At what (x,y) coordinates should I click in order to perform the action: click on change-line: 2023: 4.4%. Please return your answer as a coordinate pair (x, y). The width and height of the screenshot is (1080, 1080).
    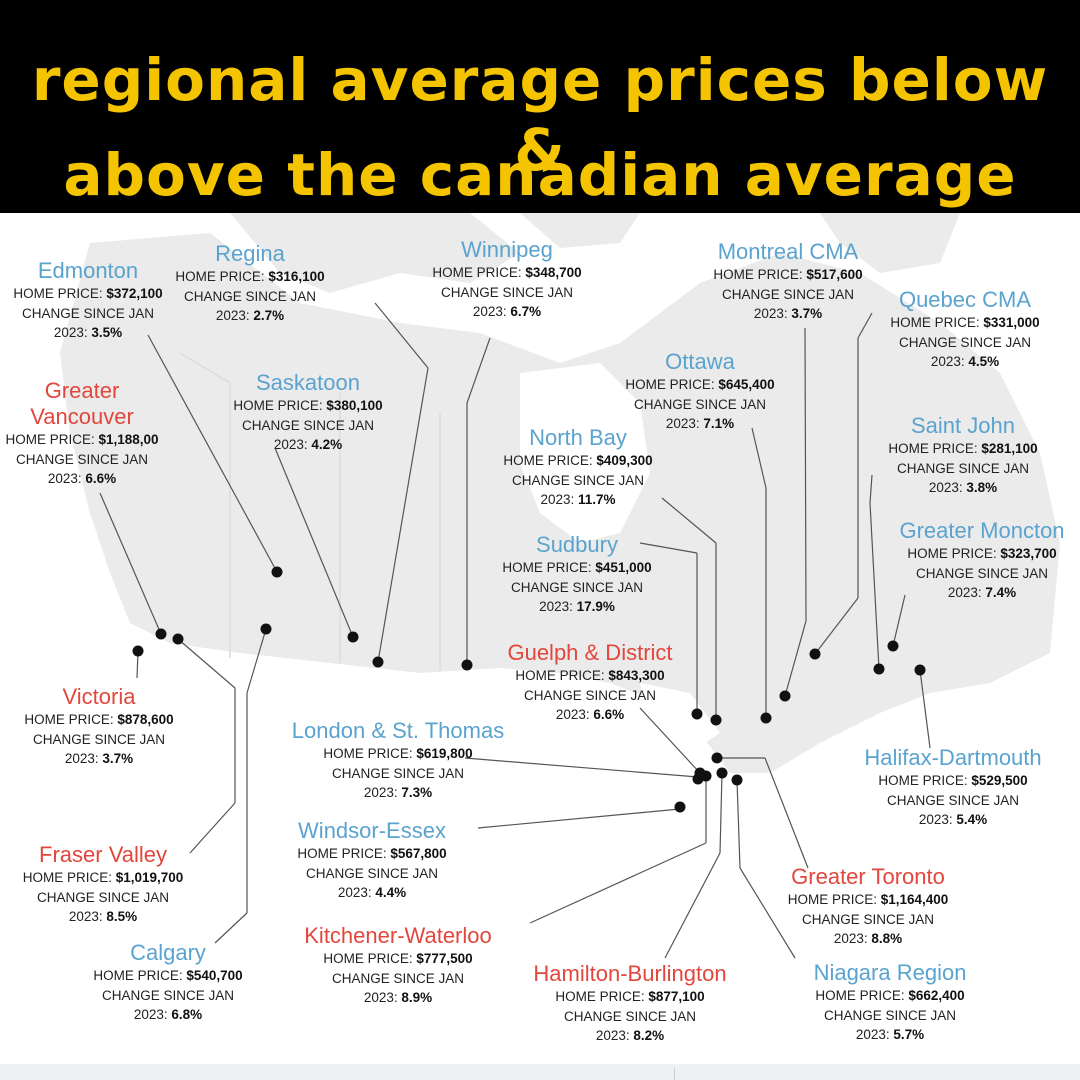
    Looking at the image, I should click on (371, 893).